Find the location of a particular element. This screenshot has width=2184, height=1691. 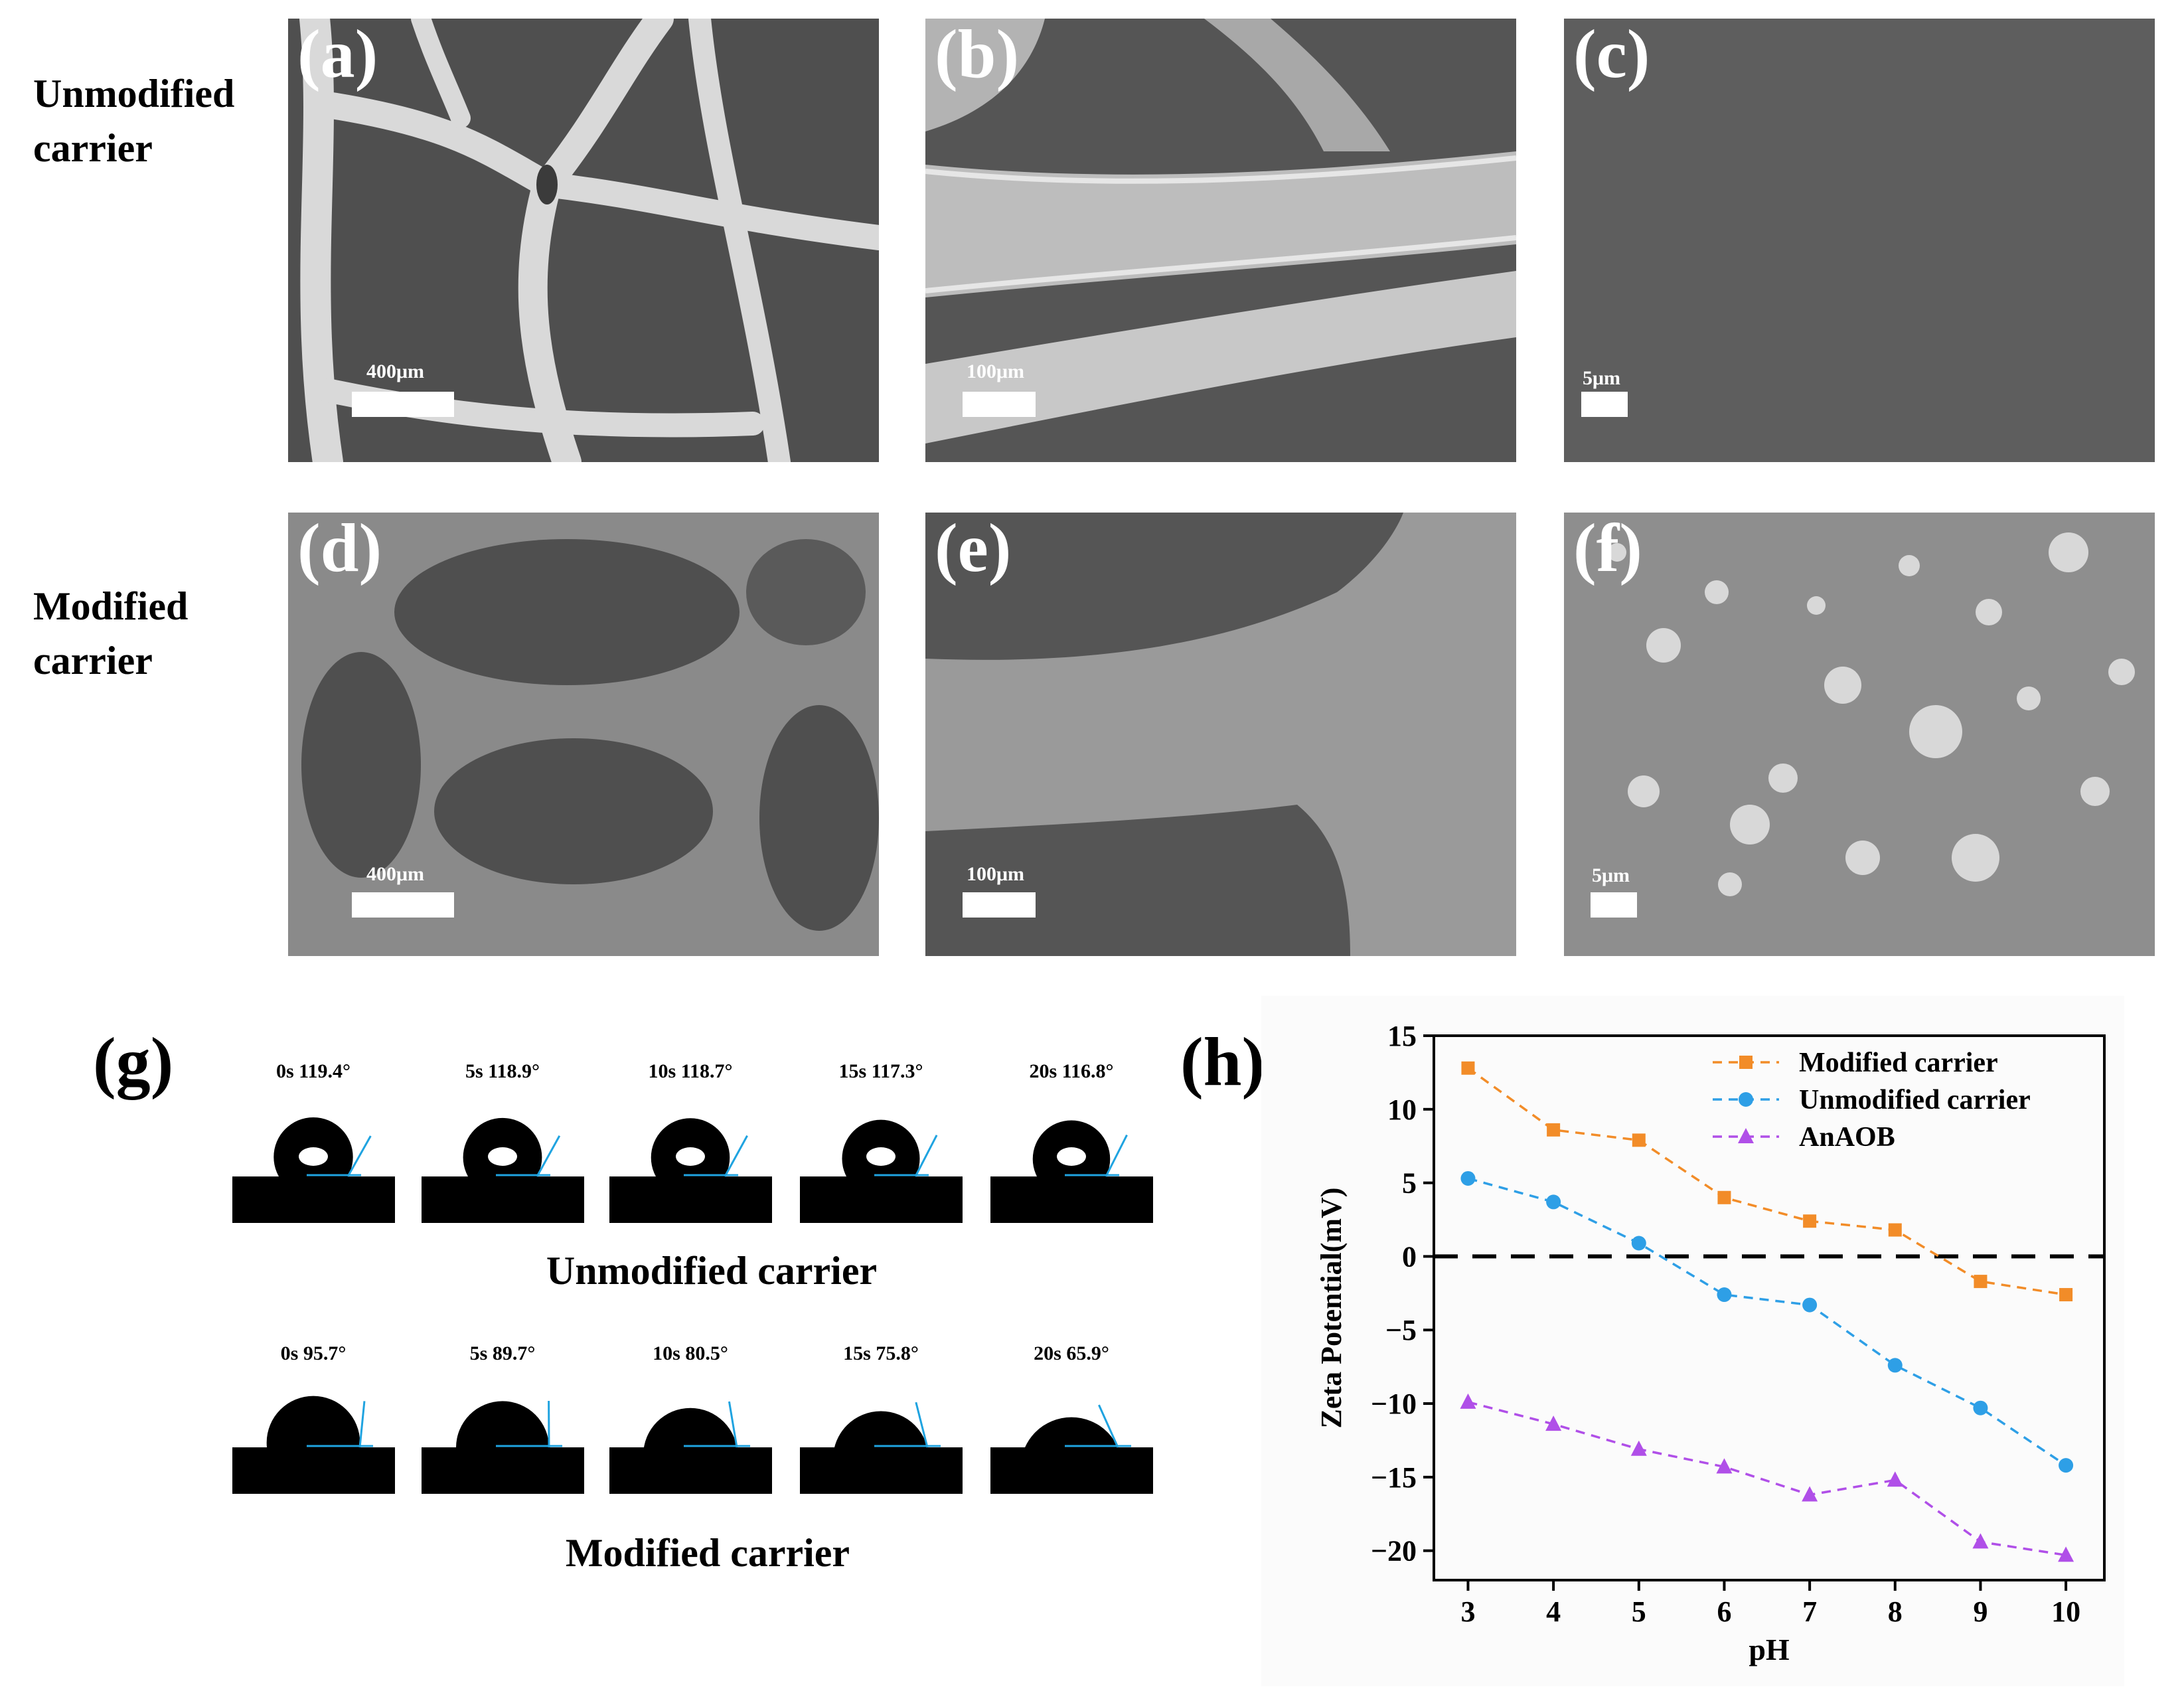

x-tick-label: 7 is located at coordinates (1809, 1611).